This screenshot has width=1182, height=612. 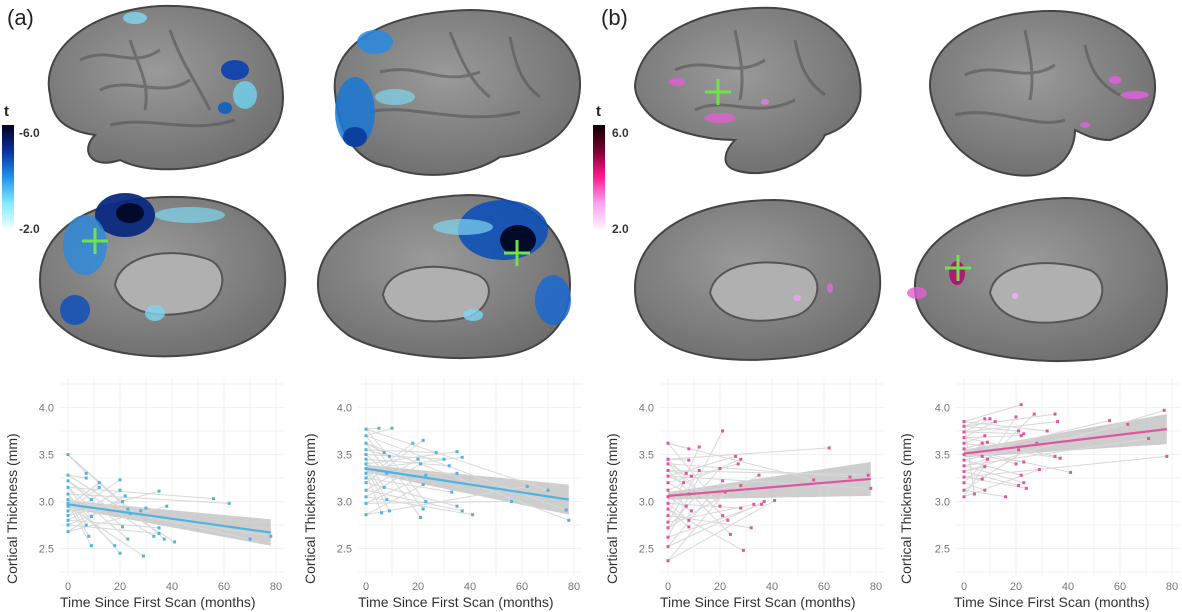 What do you see at coordinates (517, 253) in the screenshot?
I see `crosshair-icon` at bounding box center [517, 253].